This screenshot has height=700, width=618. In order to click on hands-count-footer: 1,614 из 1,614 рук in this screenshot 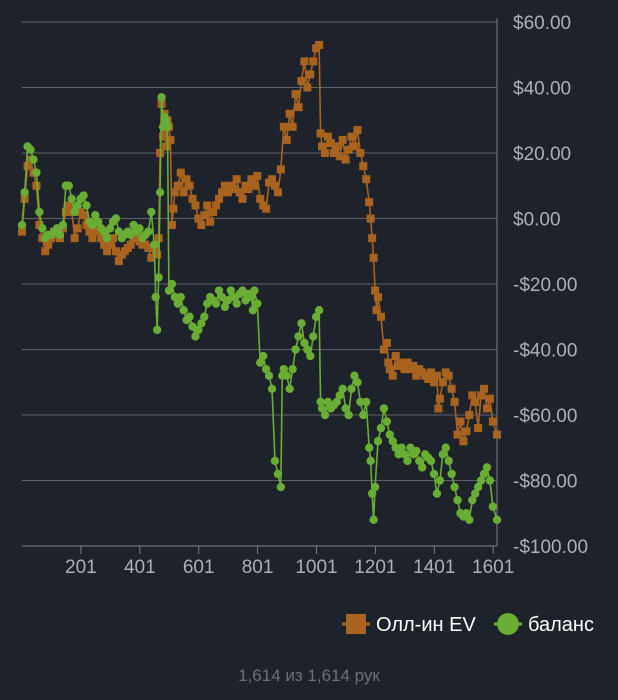, I will do `click(309, 675)`.